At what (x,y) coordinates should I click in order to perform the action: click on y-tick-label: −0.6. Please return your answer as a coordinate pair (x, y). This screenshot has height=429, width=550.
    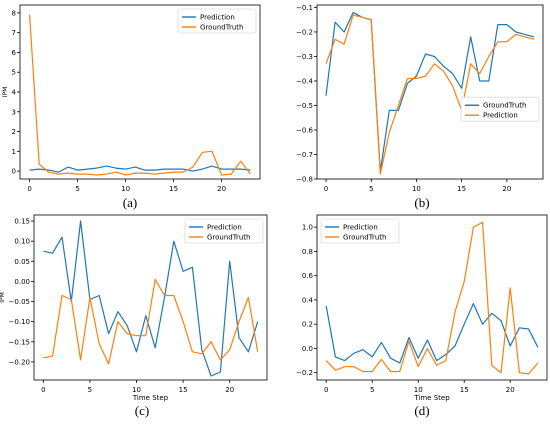
    Looking at the image, I should click on (305, 130).